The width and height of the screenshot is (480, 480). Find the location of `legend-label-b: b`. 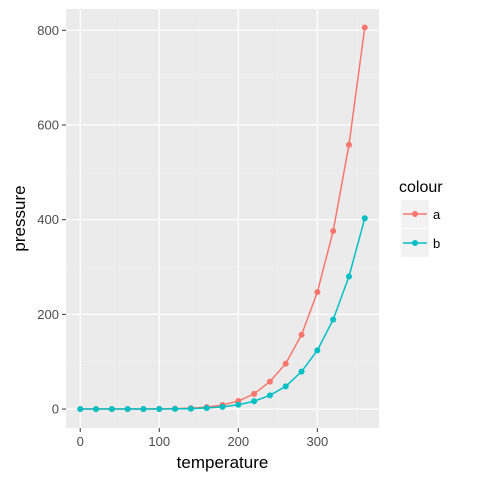

legend-label-b: b is located at coordinates (436, 243).